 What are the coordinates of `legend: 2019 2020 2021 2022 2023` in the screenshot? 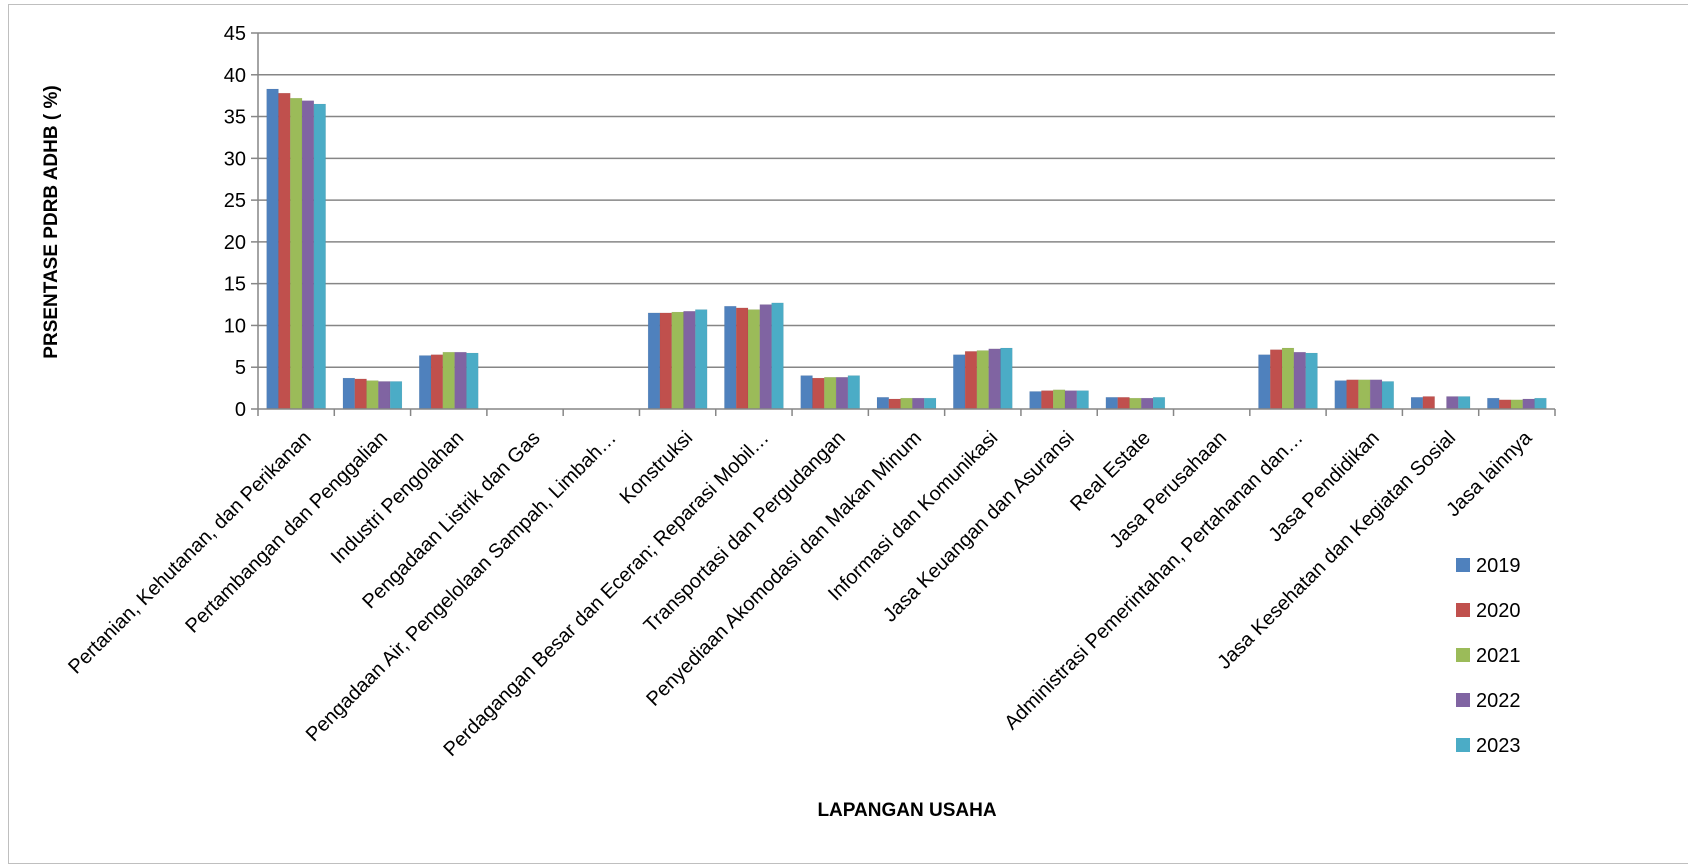 It's located at (1488, 656).